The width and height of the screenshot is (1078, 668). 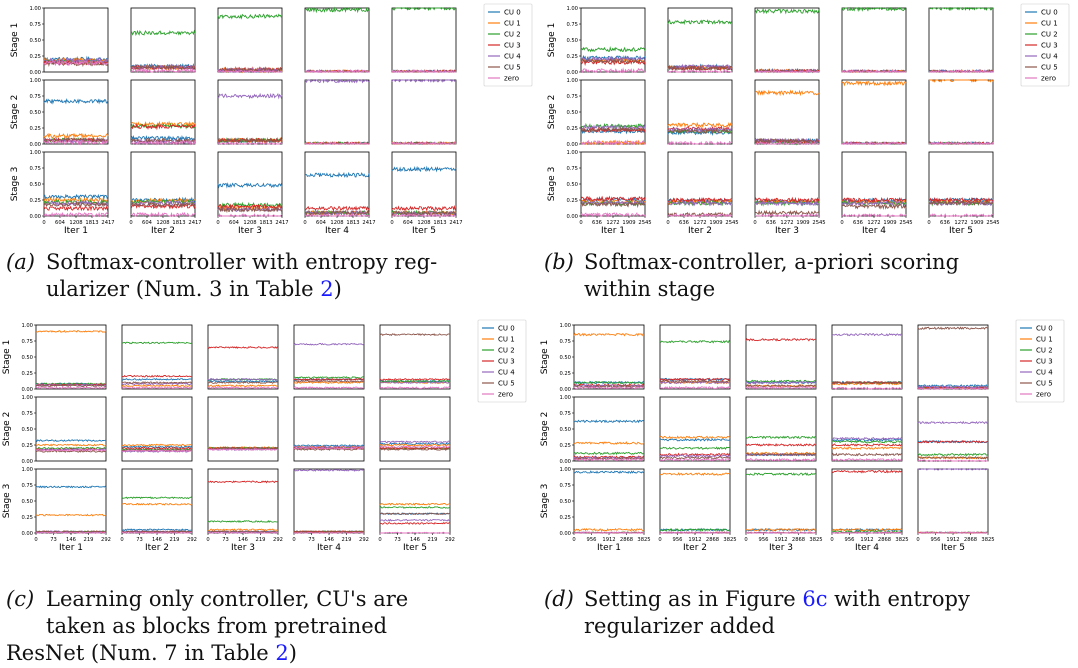 I want to click on x-tick-label: 1813, so click(x=439, y=223).